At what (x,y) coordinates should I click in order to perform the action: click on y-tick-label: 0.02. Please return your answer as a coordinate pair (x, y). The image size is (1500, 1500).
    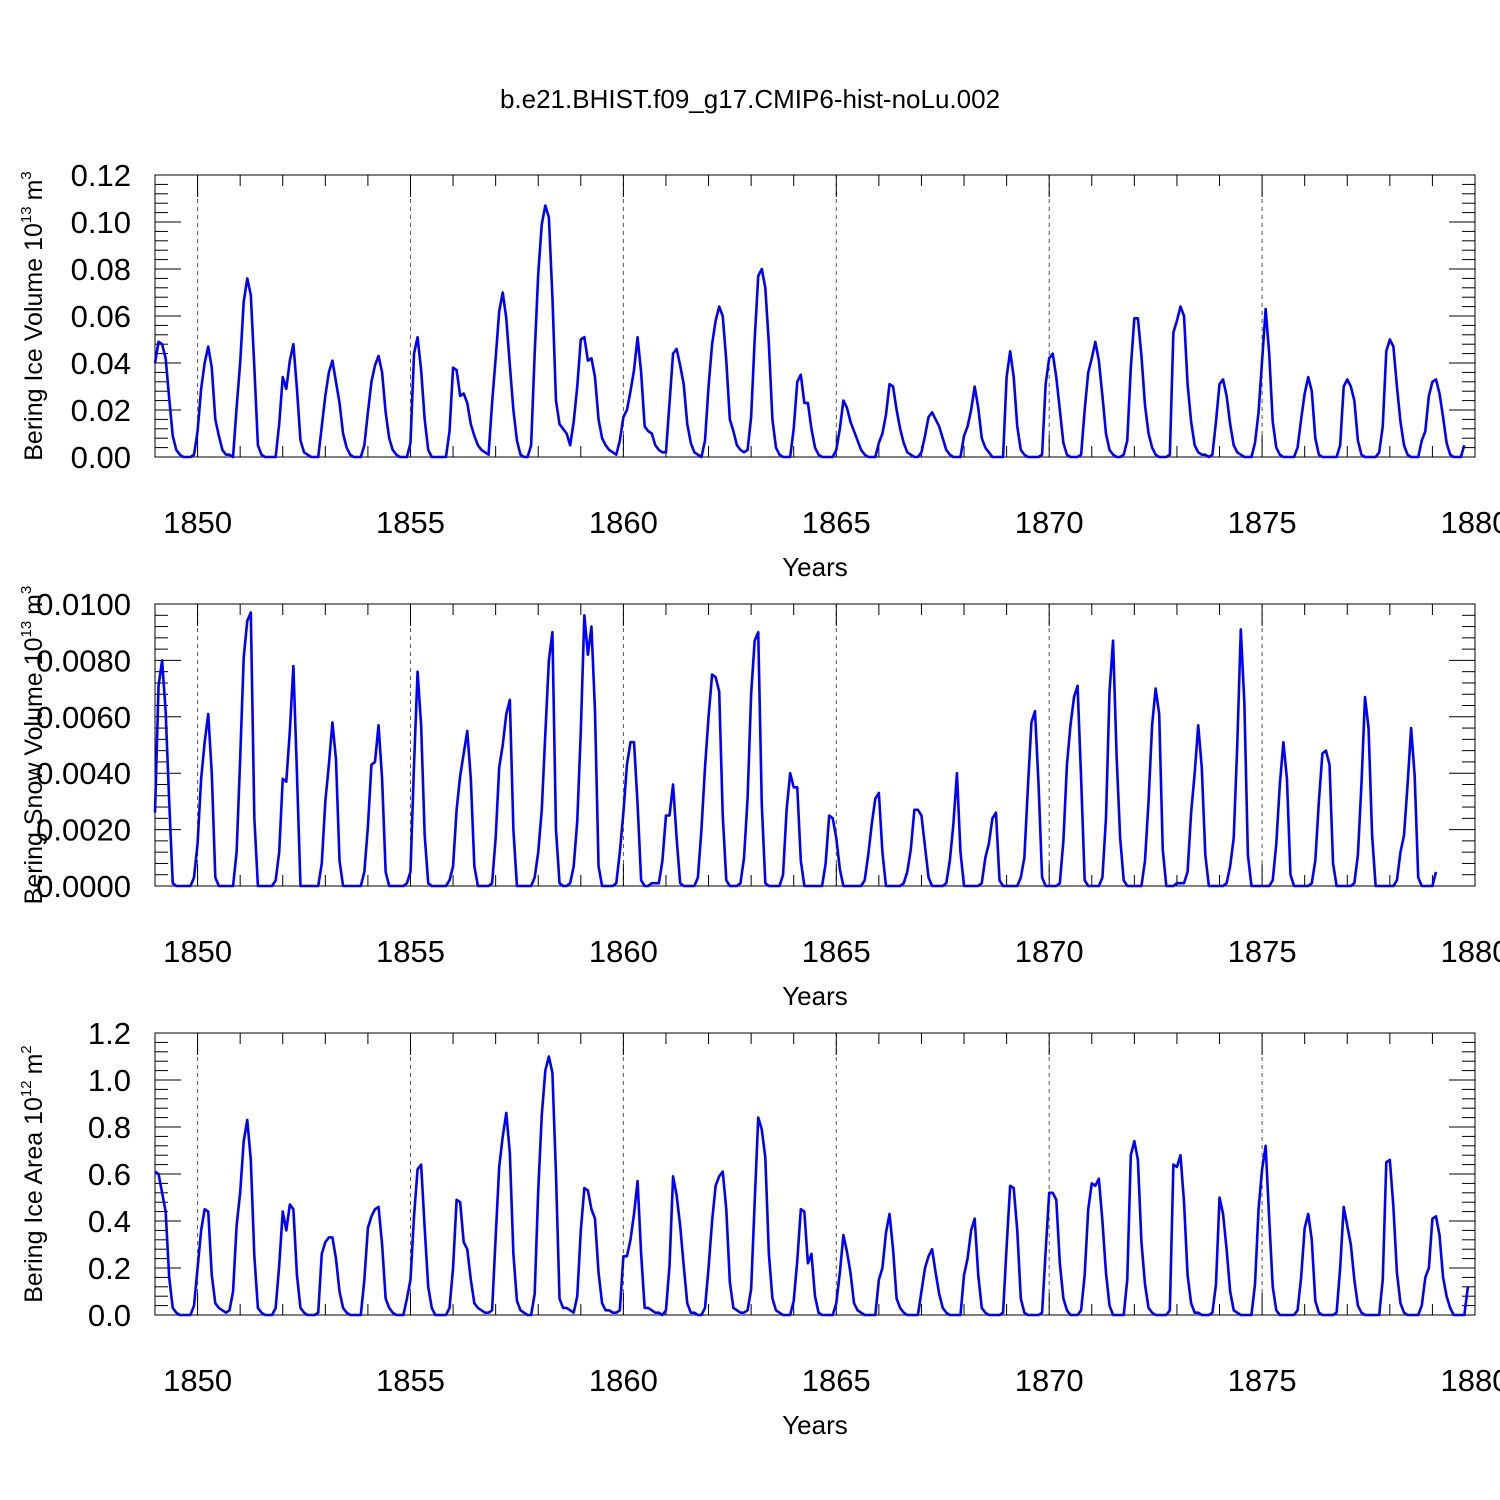
    Looking at the image, I should click on (101, 410).